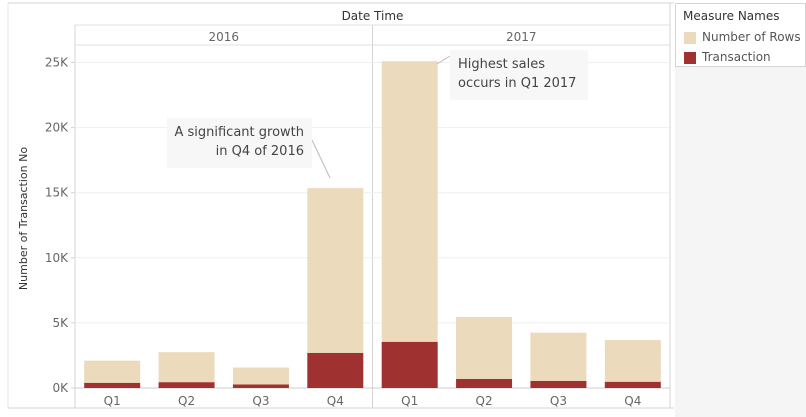  What do you see at coordinates (558, 384) in the screenshot?
I see `bar-transaction-2017-q3` at bounding box center [558, 384].